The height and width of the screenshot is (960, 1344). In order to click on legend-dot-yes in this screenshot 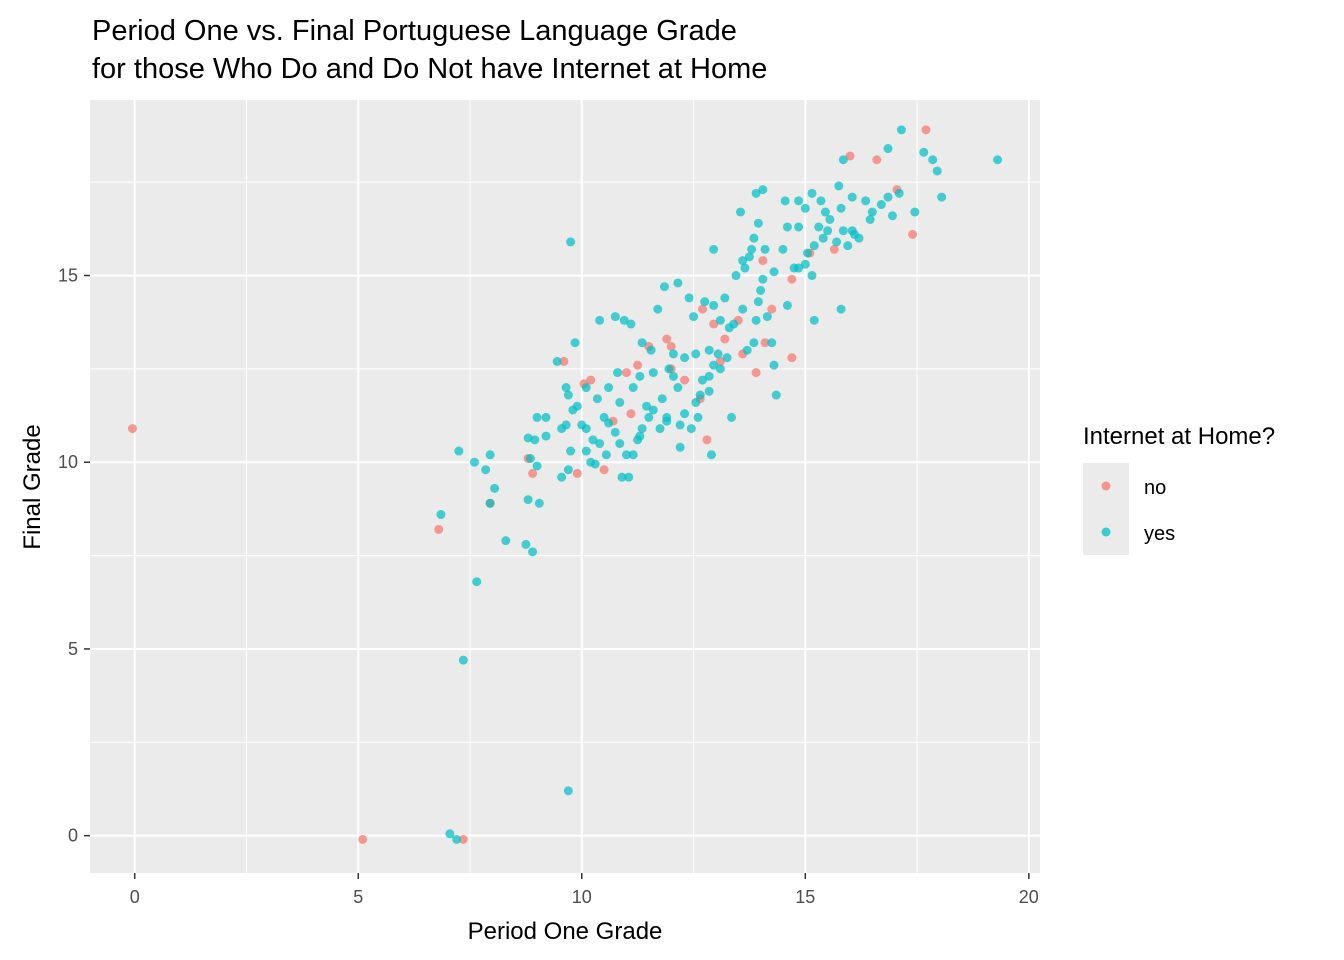, I will do `click(1106, 532)`.